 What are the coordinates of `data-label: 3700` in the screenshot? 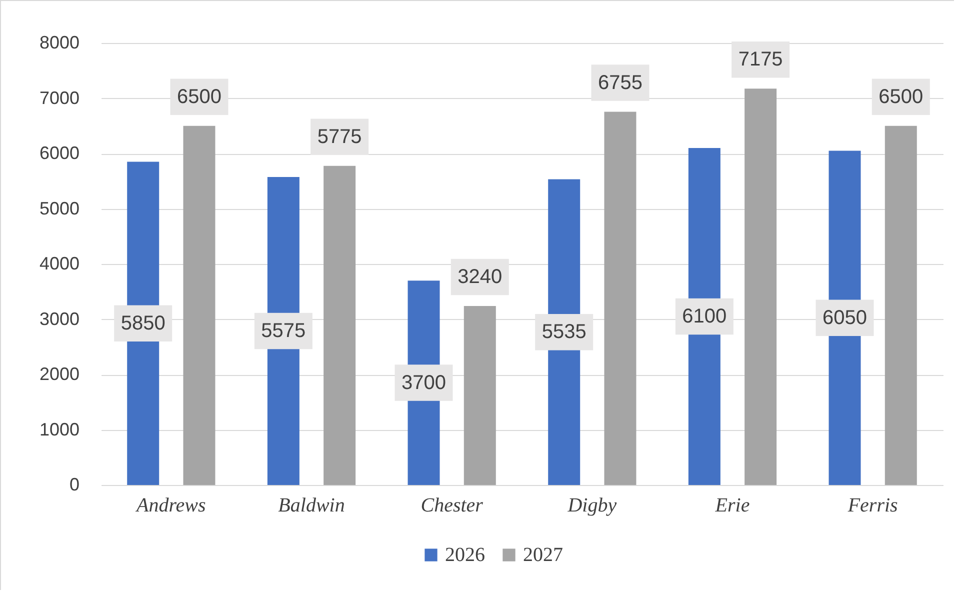 It's located at (424, 383).